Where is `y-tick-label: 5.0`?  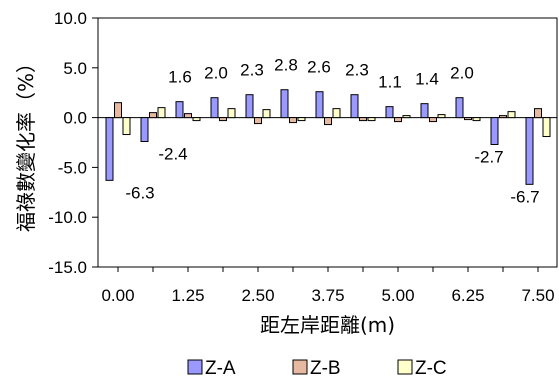
y-tick-label: 5.0 is located at coordinates (75, 68).